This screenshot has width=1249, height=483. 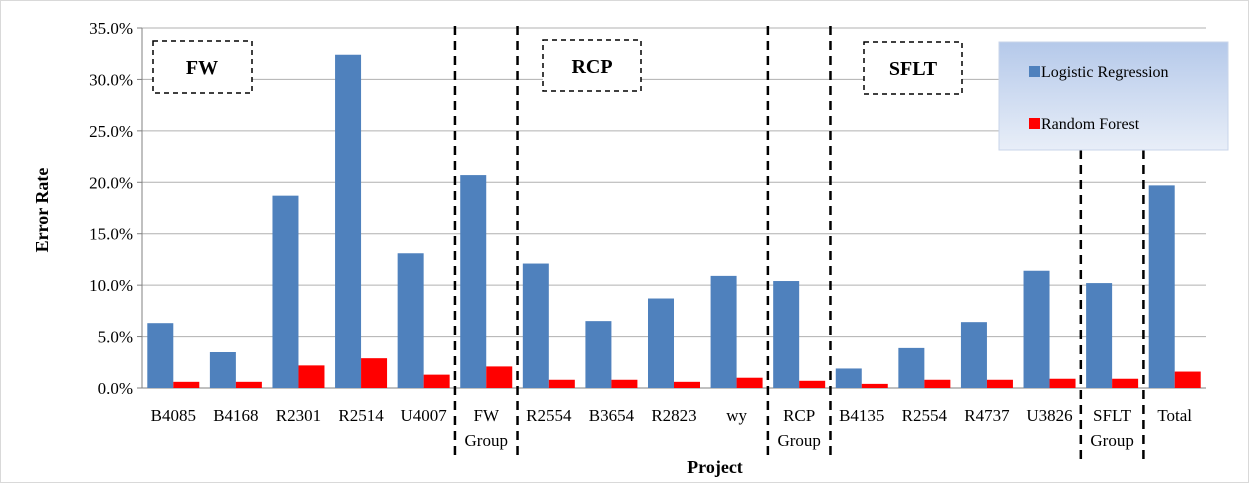 What do you see at coordinates (111, 131) in the screenshot?
I see `y-tick-label: 25.0%` at bounding box center [111, 131].